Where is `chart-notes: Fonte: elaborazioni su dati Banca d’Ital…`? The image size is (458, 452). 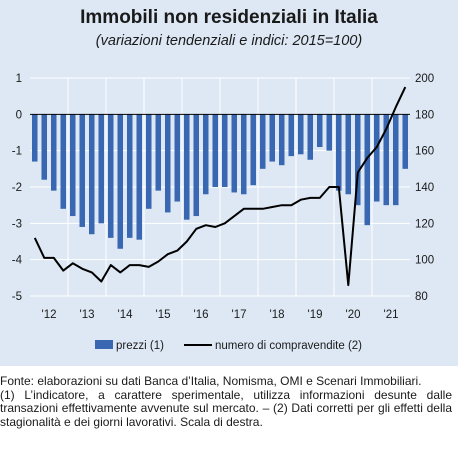
chart-notes: Fonte: elaborazioni su dati Banca d’Ital… is located at coordinates (226, 401).